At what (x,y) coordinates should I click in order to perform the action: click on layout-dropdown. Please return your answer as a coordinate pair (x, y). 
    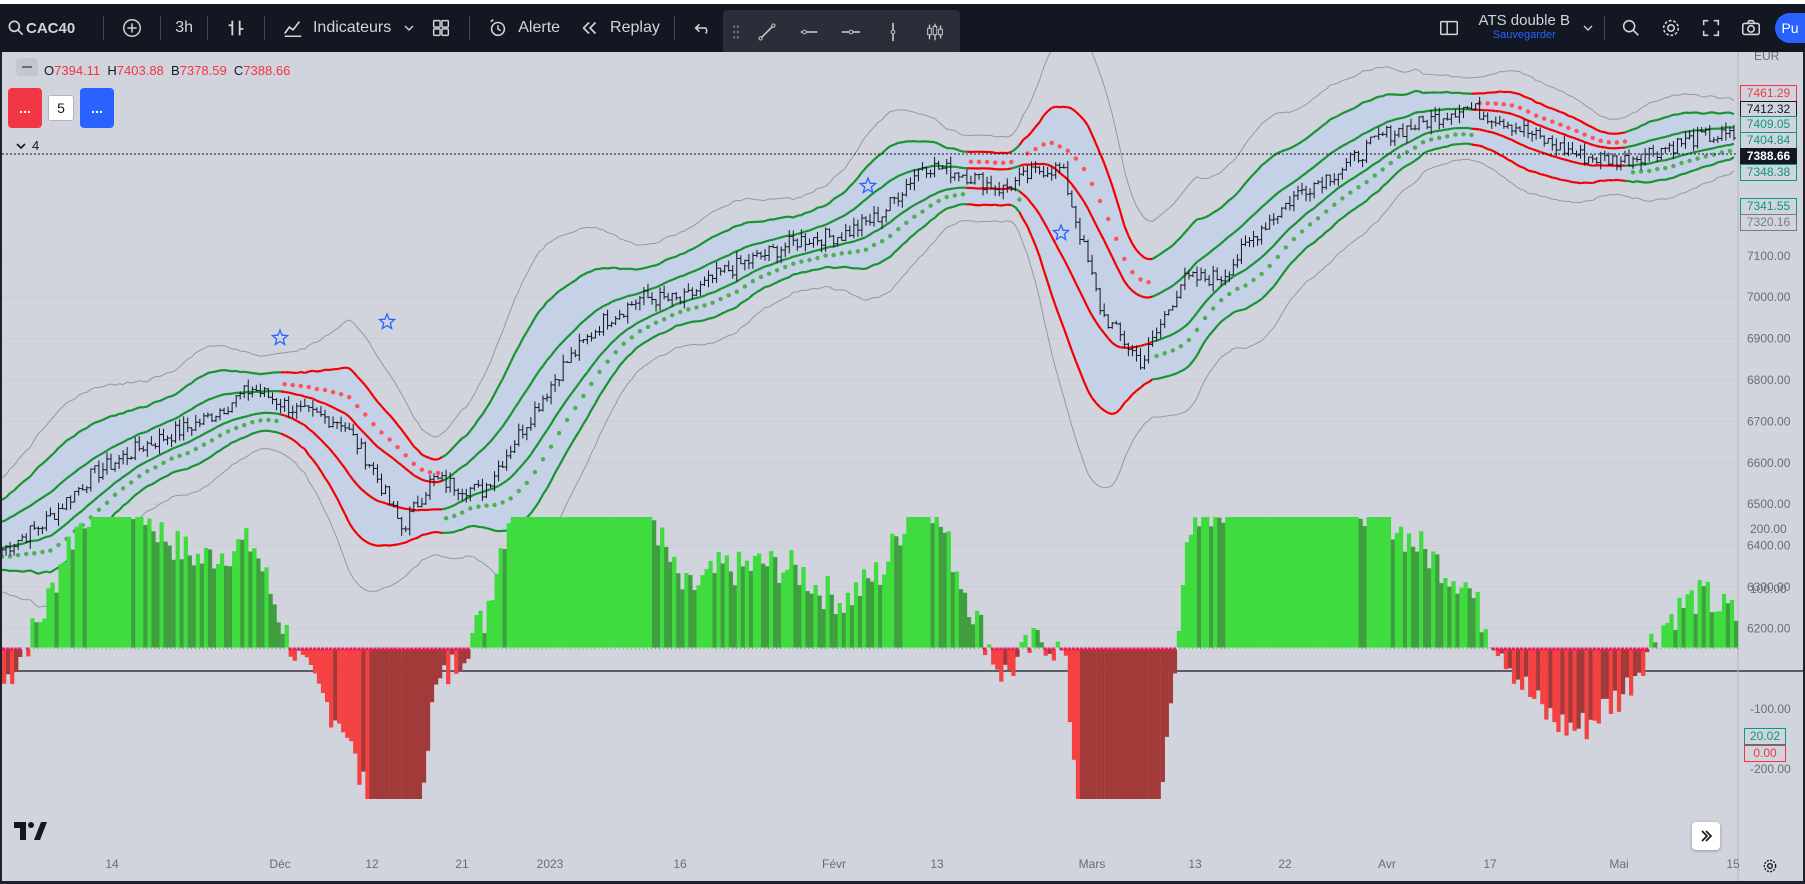
    Looking at the image, I should click on (1588, 28).